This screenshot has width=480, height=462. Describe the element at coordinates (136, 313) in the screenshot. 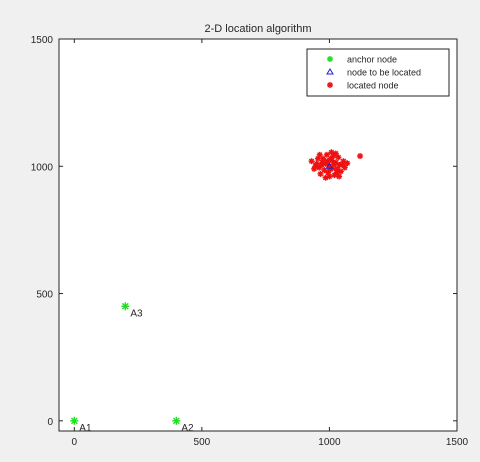

I see `anchor-label: A3` at that location.